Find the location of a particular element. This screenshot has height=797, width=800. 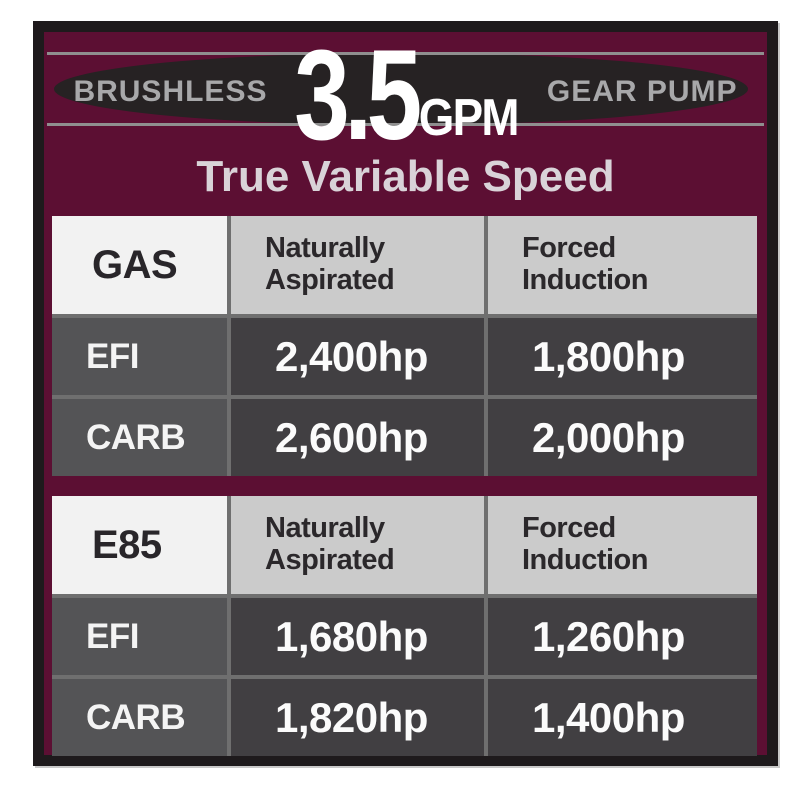

gear-pump-label: GEAR PUMP is located at coordinates (642, 91).